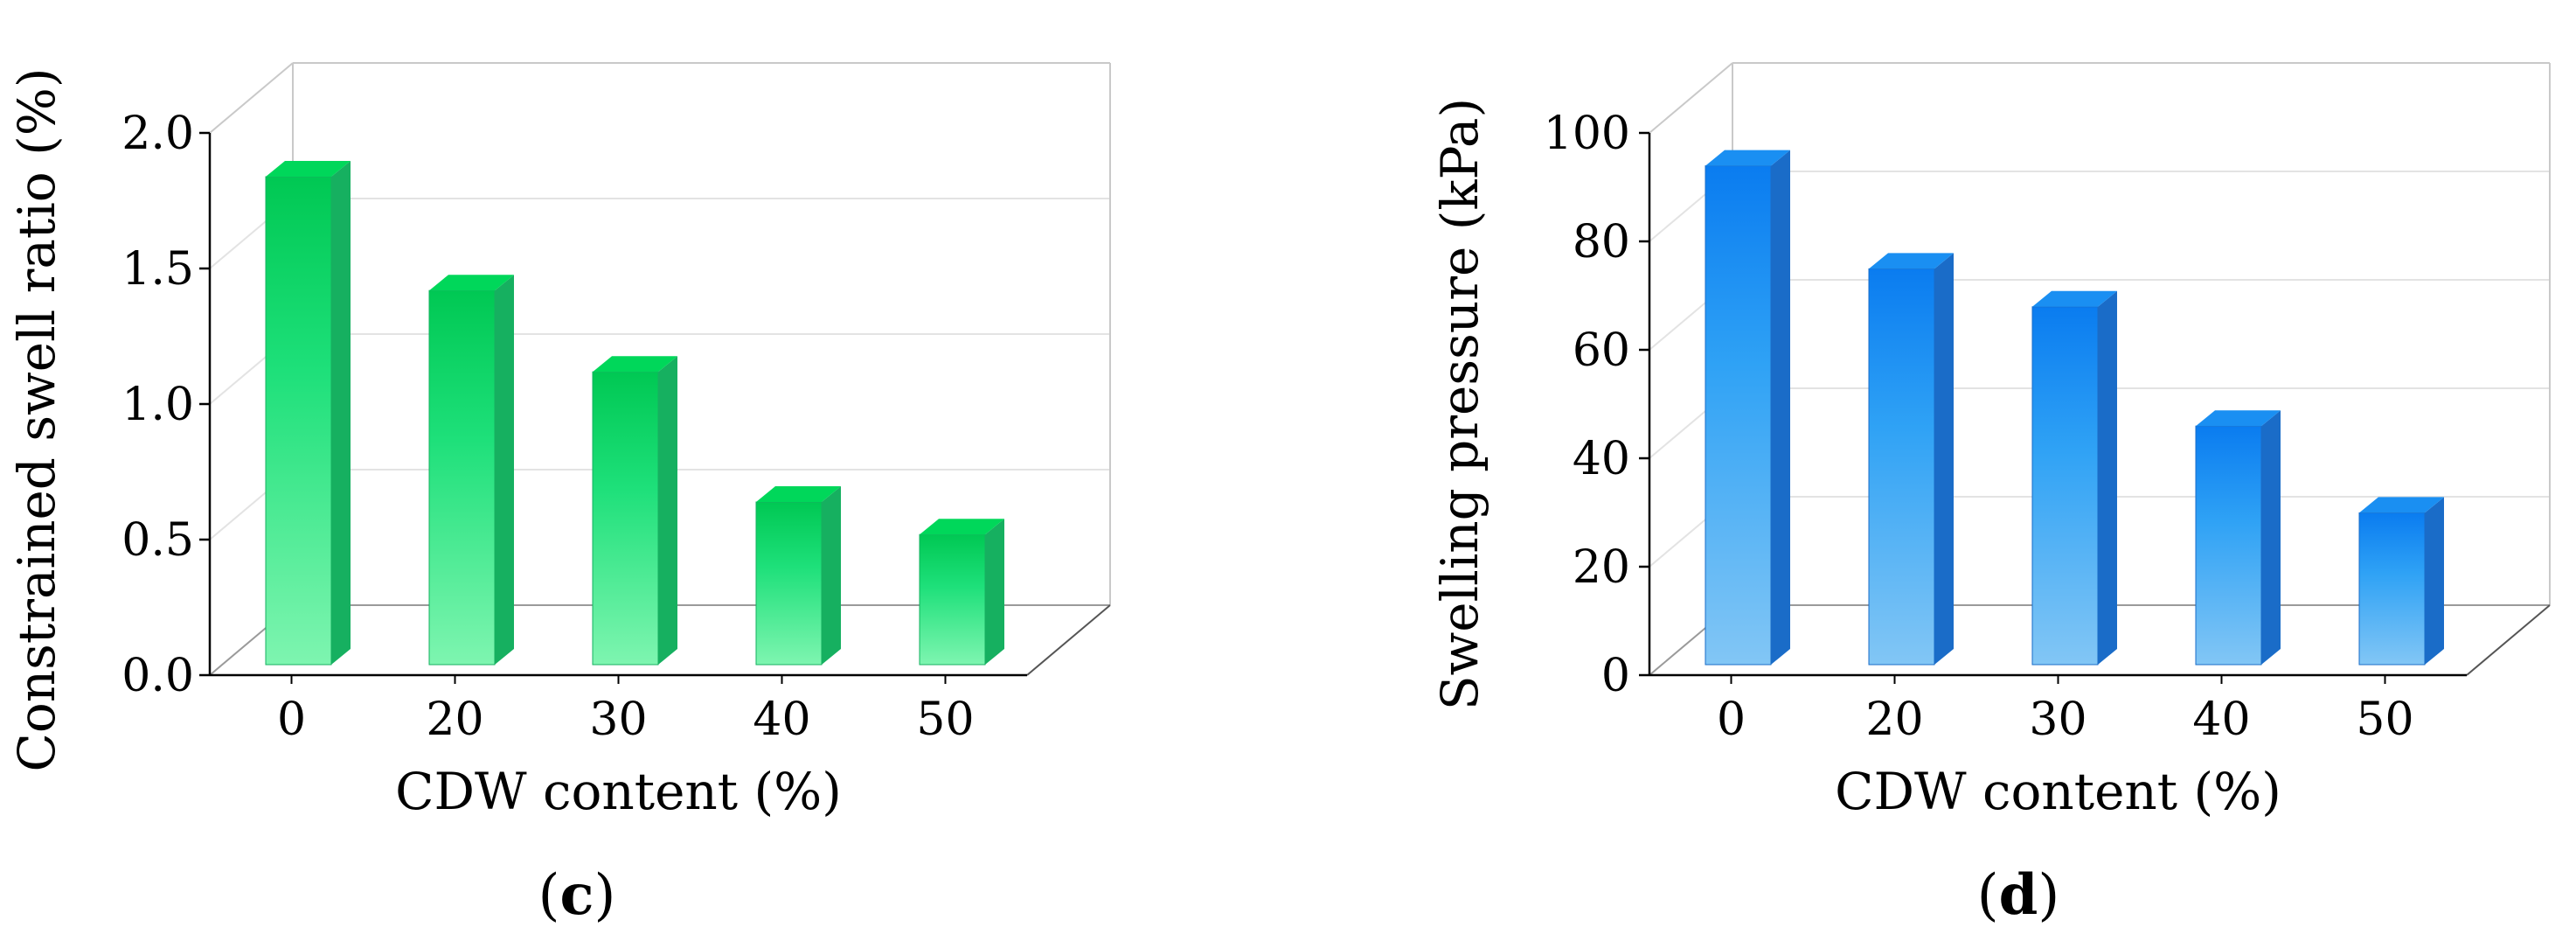 Image resolution: width=2576 pixels, height=941 pixels. Describe the element at coordinates (158, 269) in the screenshot. I see `y-tick-label: 1.5` at that location.